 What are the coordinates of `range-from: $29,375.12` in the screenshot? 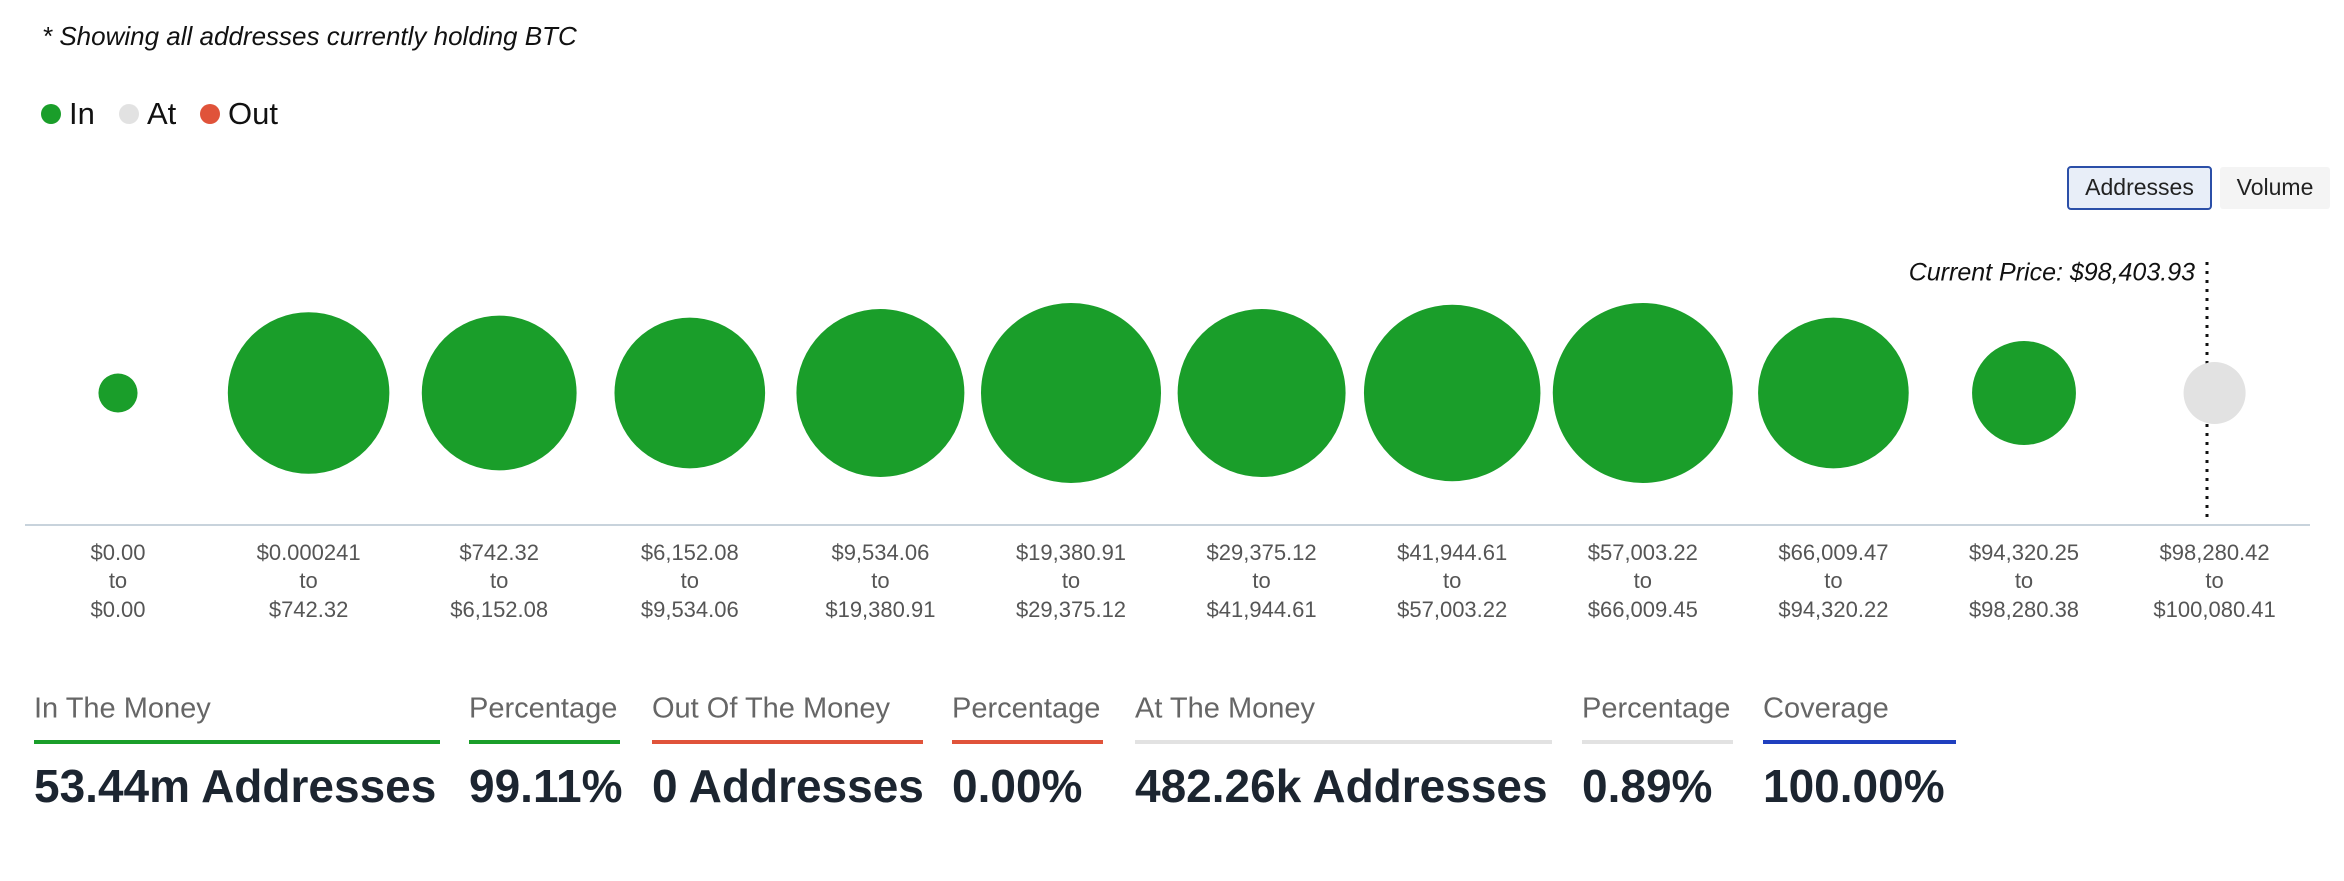 It's located at (1262, 552).